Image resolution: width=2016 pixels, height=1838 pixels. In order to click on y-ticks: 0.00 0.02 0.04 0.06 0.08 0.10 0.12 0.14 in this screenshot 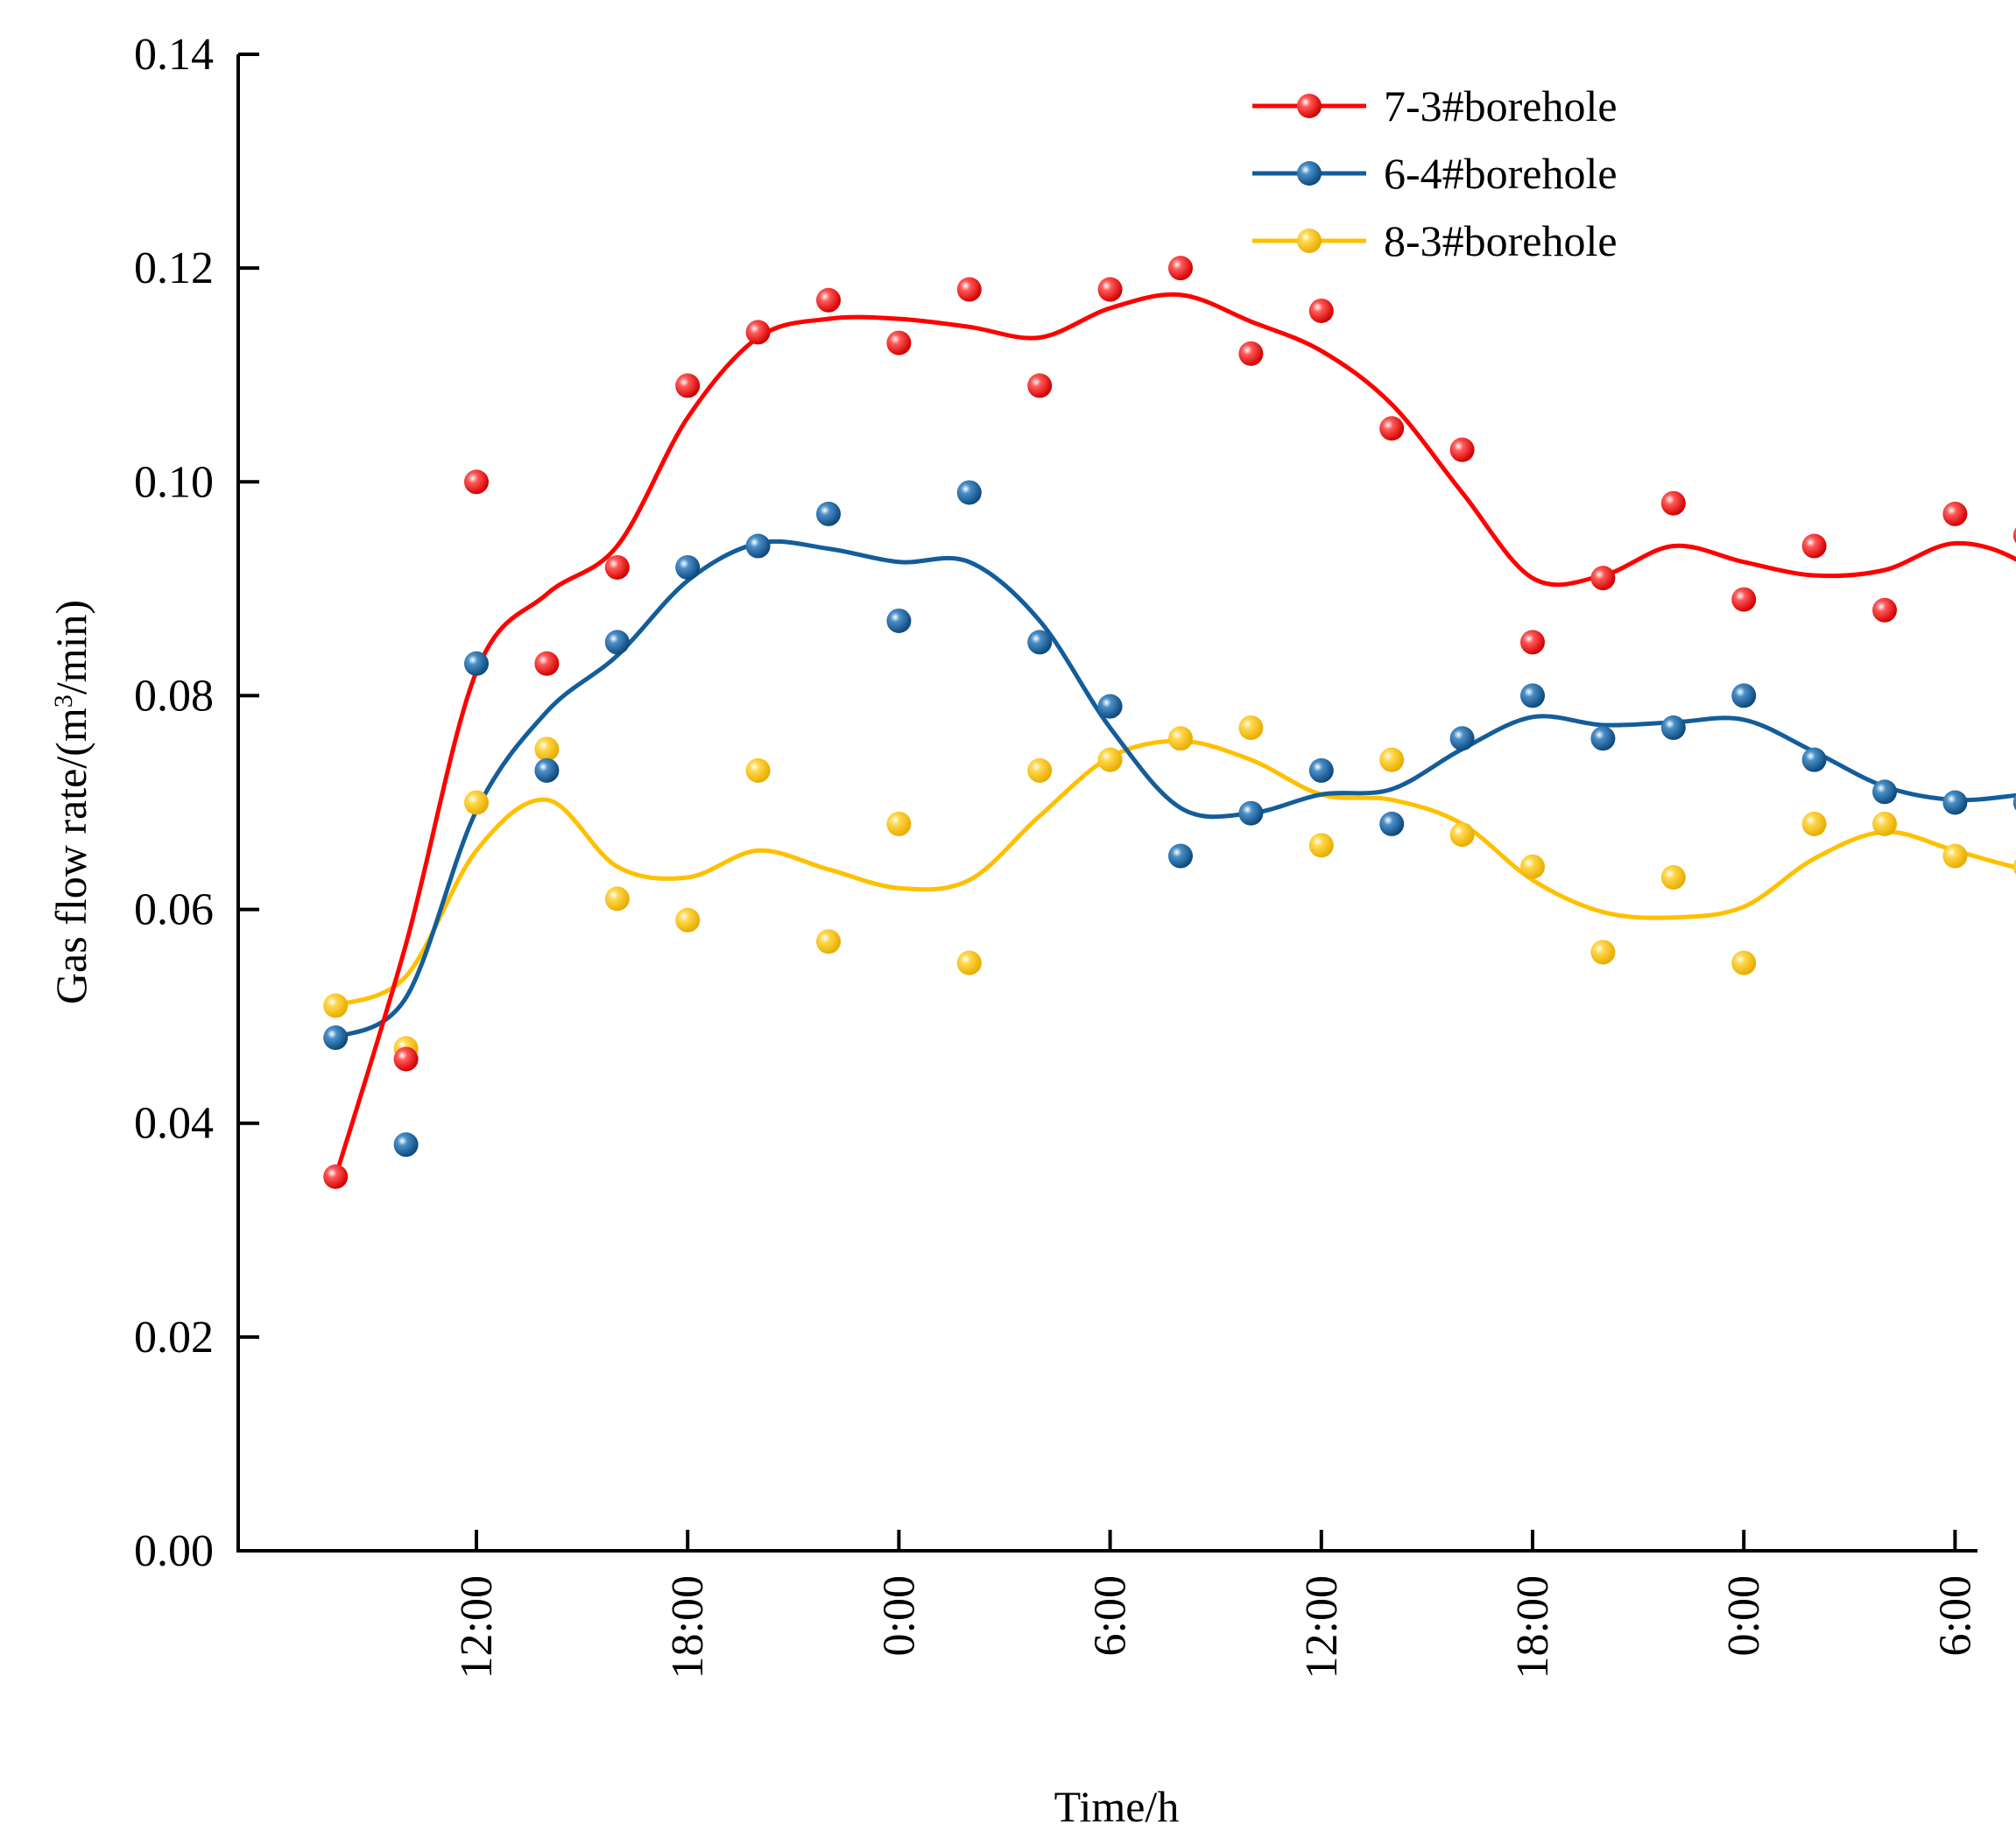, I will do `click(196, 803)`.